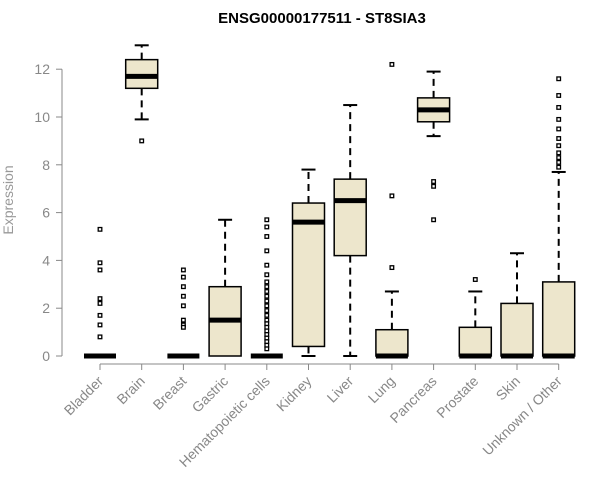 The height and width of the screenshot is (500, 600). I want to click on y-tick-label: 0, so click(46, 356).